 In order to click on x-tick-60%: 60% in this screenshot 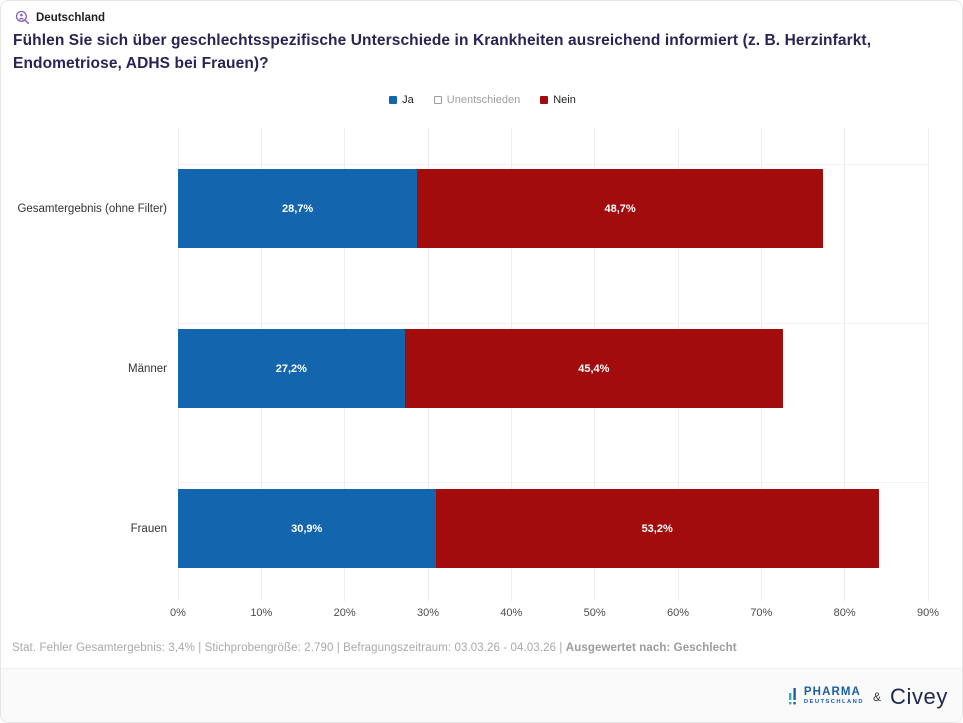, I will do `click(678, 613)`.